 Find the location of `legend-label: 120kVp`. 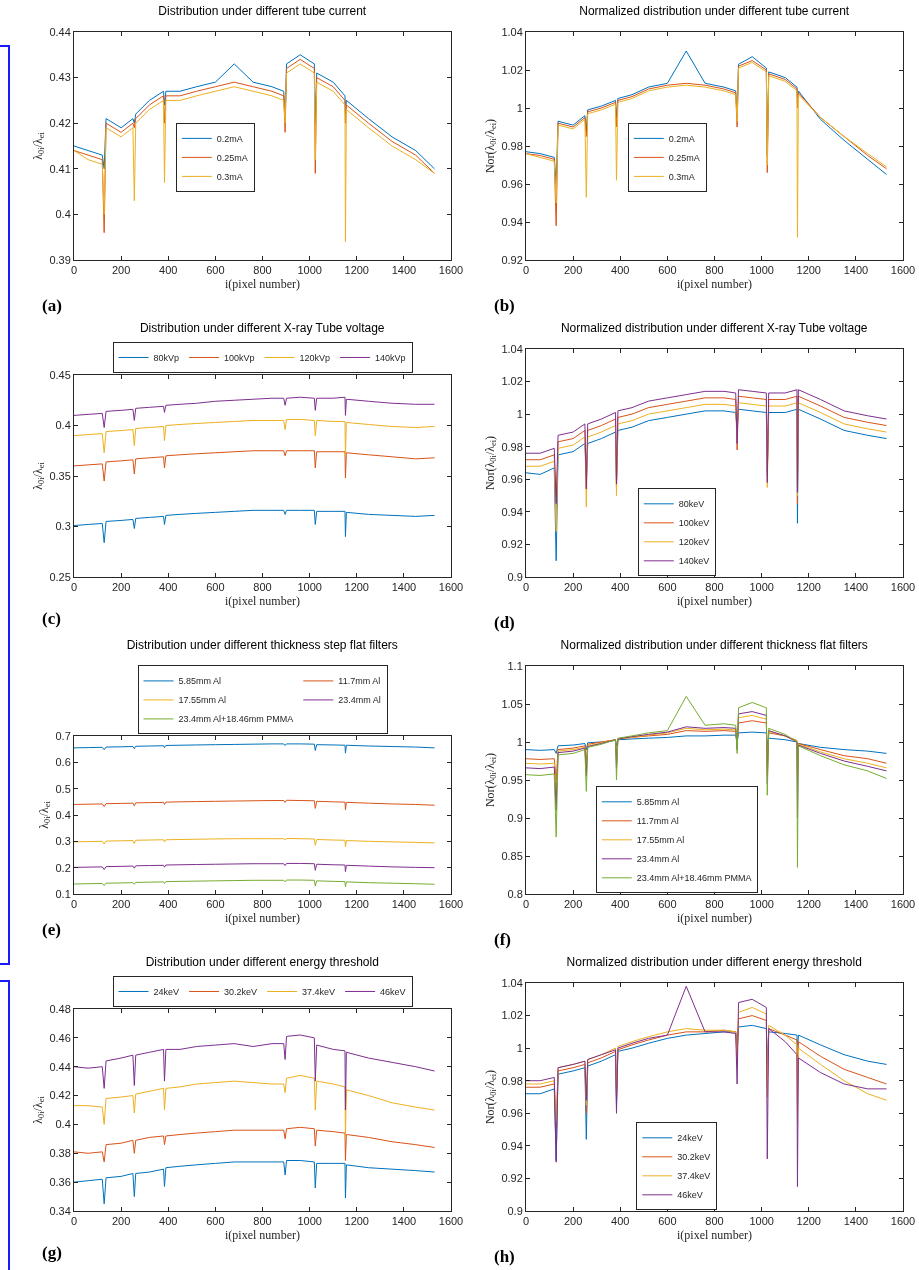

legend-label: 120kVp is located at coordinates (315, 357).